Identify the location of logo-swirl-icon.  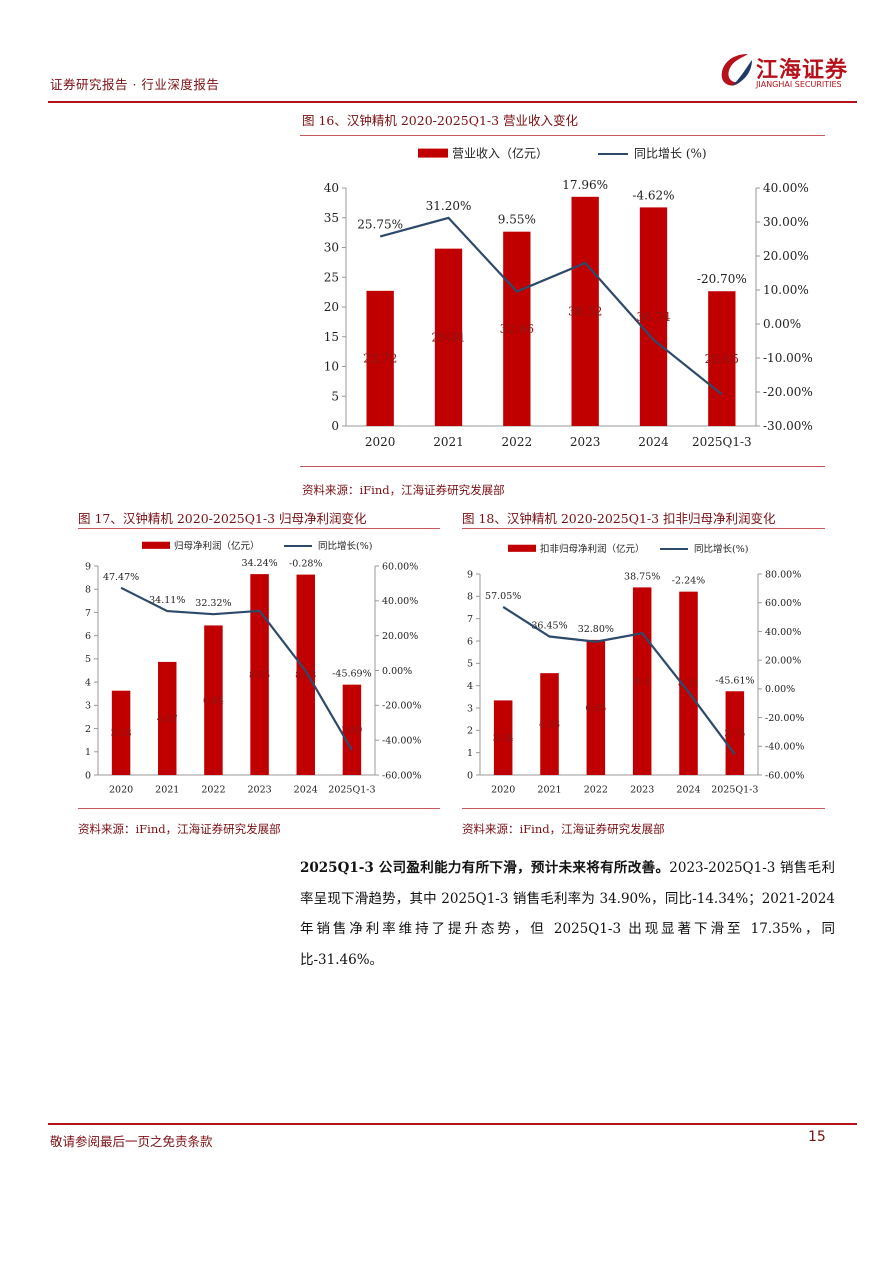
(736, 70).